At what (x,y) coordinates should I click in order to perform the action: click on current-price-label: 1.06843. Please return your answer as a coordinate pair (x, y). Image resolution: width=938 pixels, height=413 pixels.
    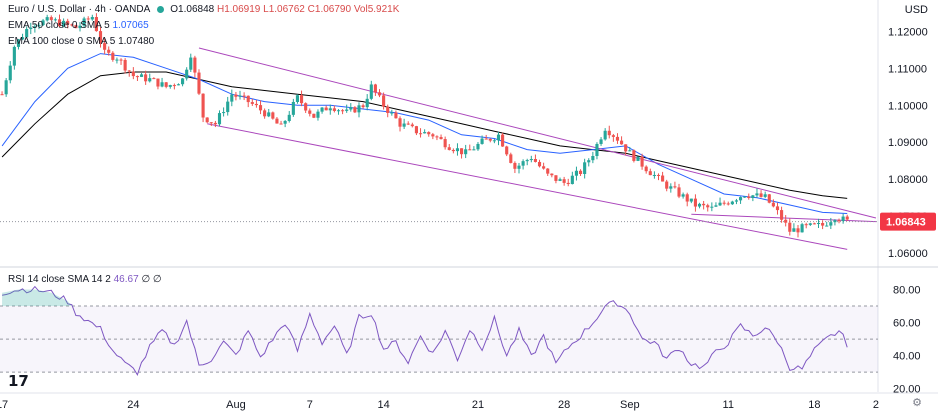
    Looking at the image, I should click on (906, 223).